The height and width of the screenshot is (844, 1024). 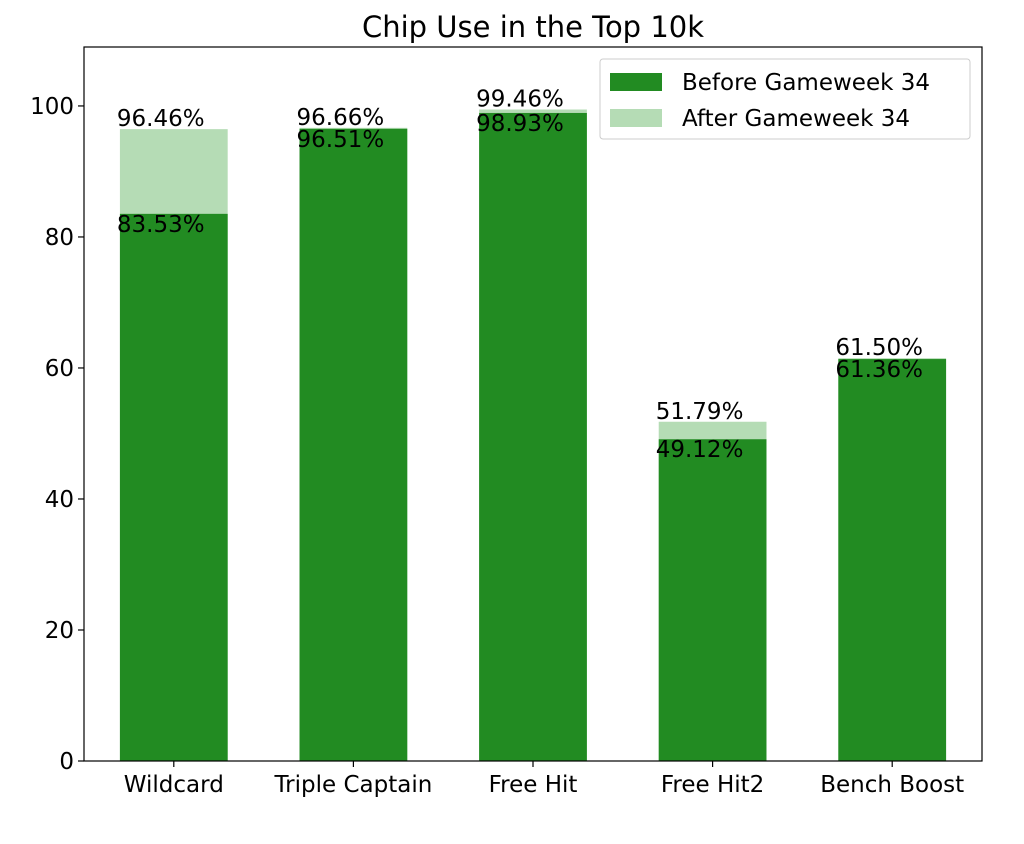 What do you see at coordinates (806, 83) in the screenshot?
I see `legend-label-before: Before Gameweek 34` at bounding box center [806, 83].